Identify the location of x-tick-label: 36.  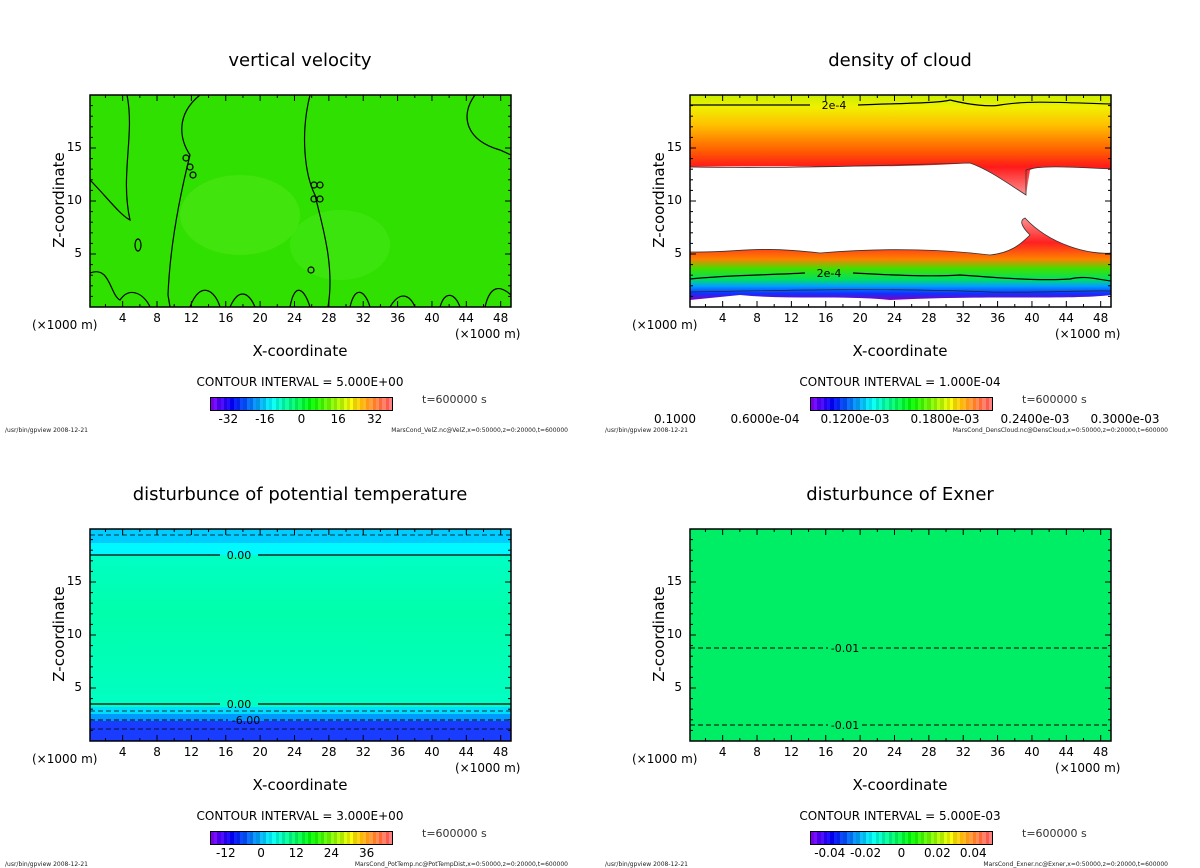
(997, 752).